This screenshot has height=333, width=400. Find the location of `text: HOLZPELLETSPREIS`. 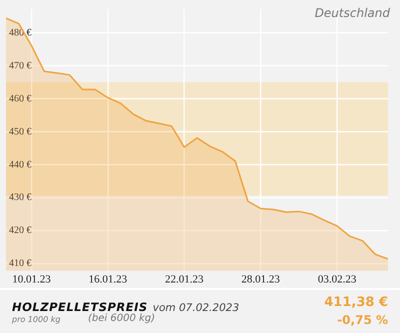

text: HOLZPELLETSPREIS is located at coordinates (80, 307).